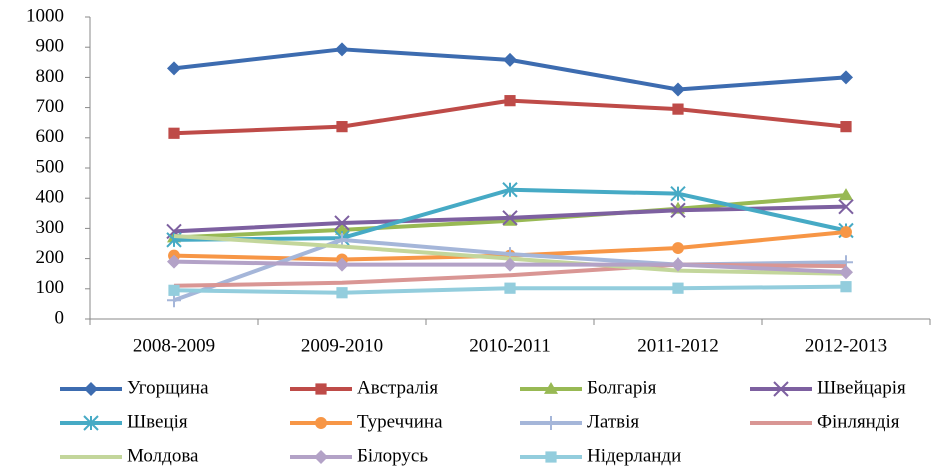 The width and height of the screenshot is (942, 472). Describe the element at coordinates (163, 455) in the screenshot. I see `legend-label: Молдова` at that location.